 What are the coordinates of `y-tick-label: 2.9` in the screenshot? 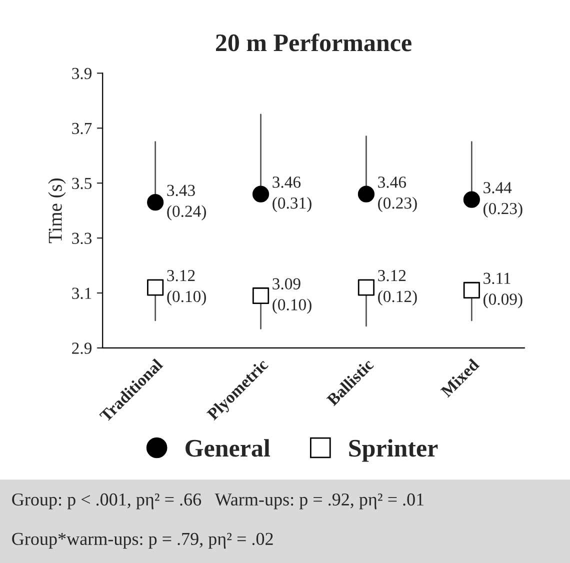 It's located at (82, 348).